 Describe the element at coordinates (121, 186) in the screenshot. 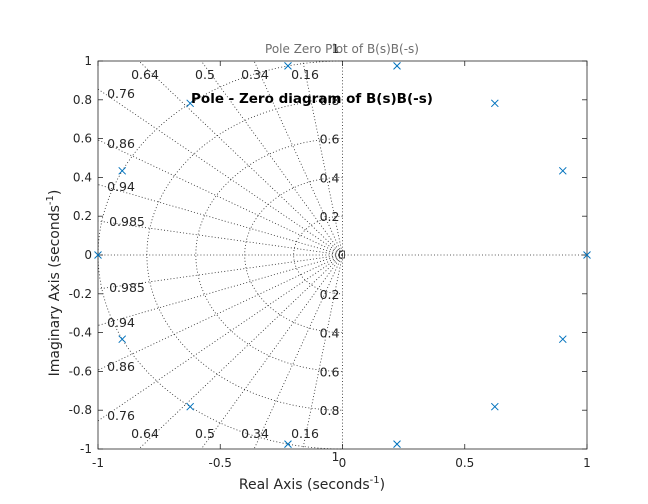

I see `damping-label-upper: 0.94` at that location.